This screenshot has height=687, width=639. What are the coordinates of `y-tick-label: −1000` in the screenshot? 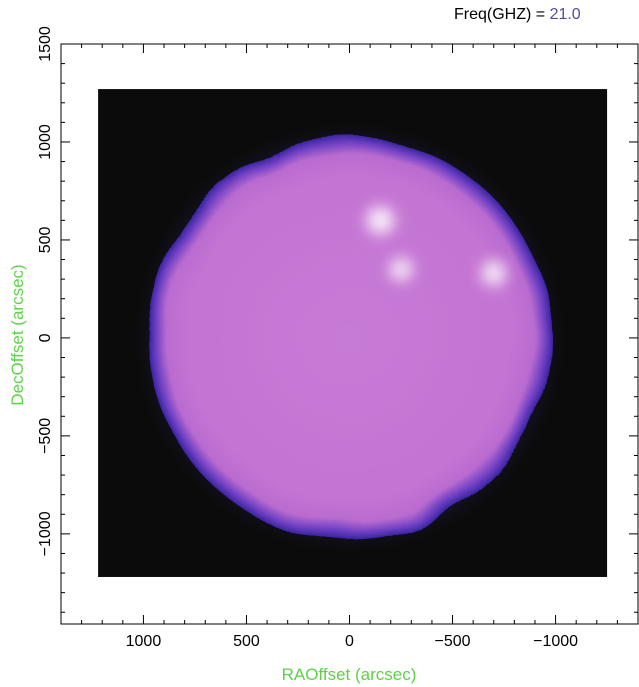 It's located at (45, 533).